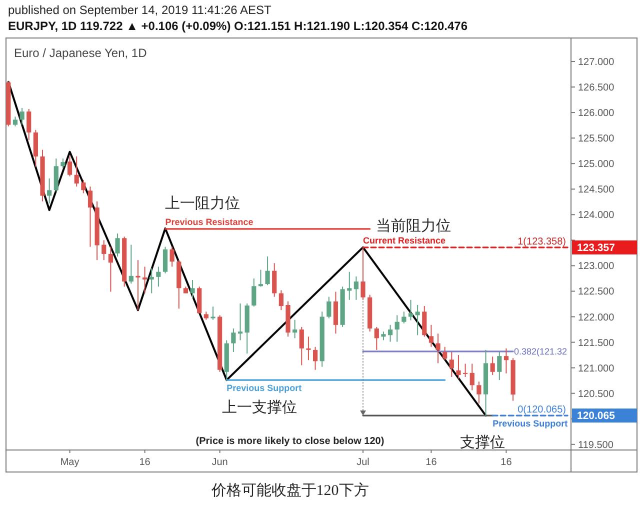 The height and width of the screenshot is (509, 640). I want to click on y-tick-label: 124.000, so click(596, 216).